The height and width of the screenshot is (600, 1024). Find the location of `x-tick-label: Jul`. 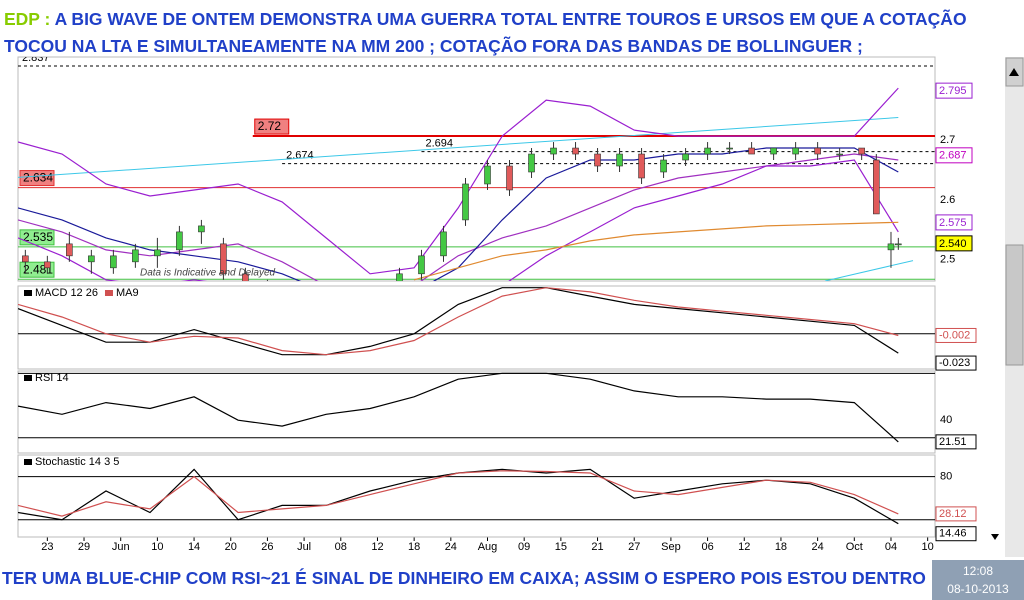

x-tick-label: Jul is located at coordinates (304, 547).